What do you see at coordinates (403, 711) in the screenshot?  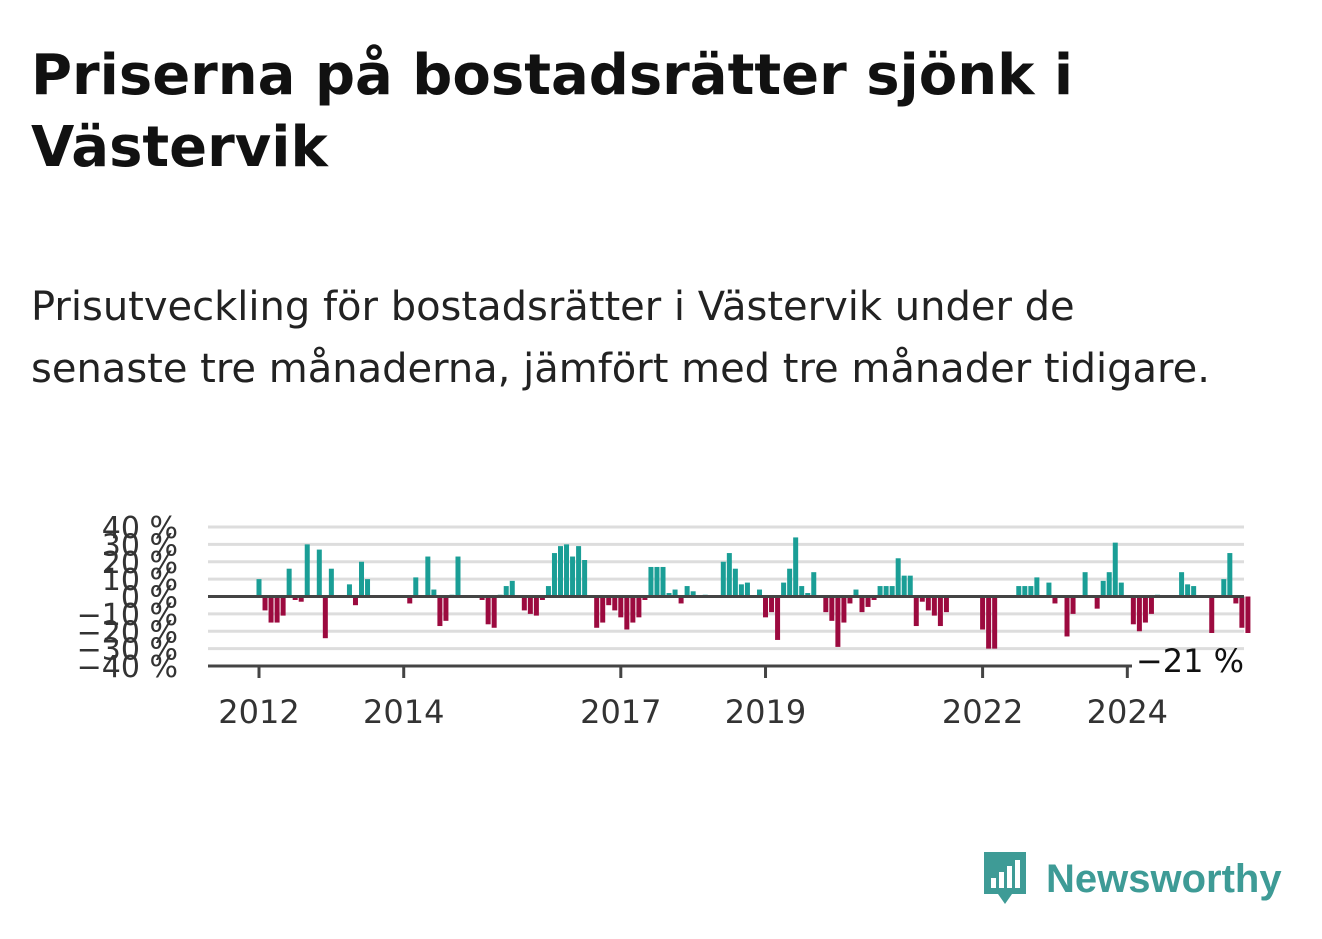 I see `x-tick-label: 2014` at bounding box center [403, 711].